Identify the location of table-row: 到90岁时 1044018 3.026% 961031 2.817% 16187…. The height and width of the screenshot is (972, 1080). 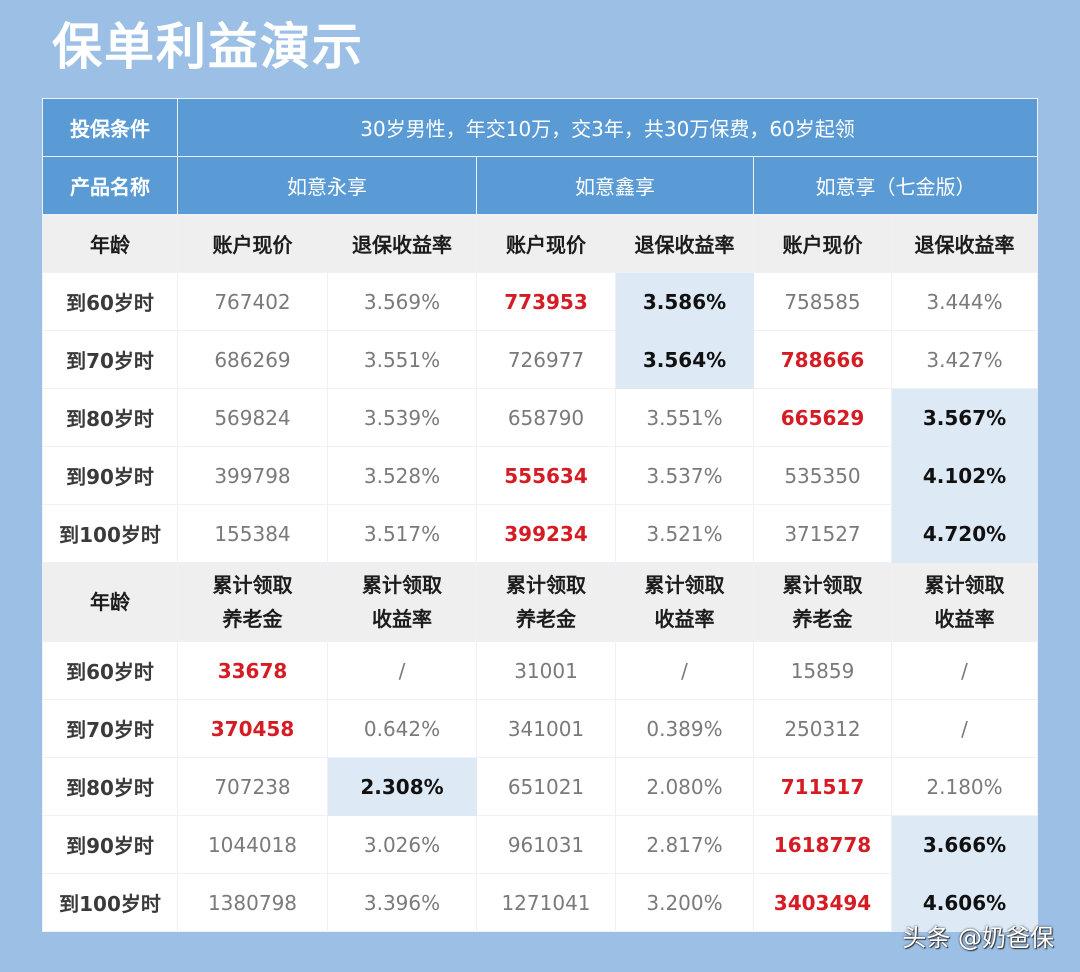
(540, 844).